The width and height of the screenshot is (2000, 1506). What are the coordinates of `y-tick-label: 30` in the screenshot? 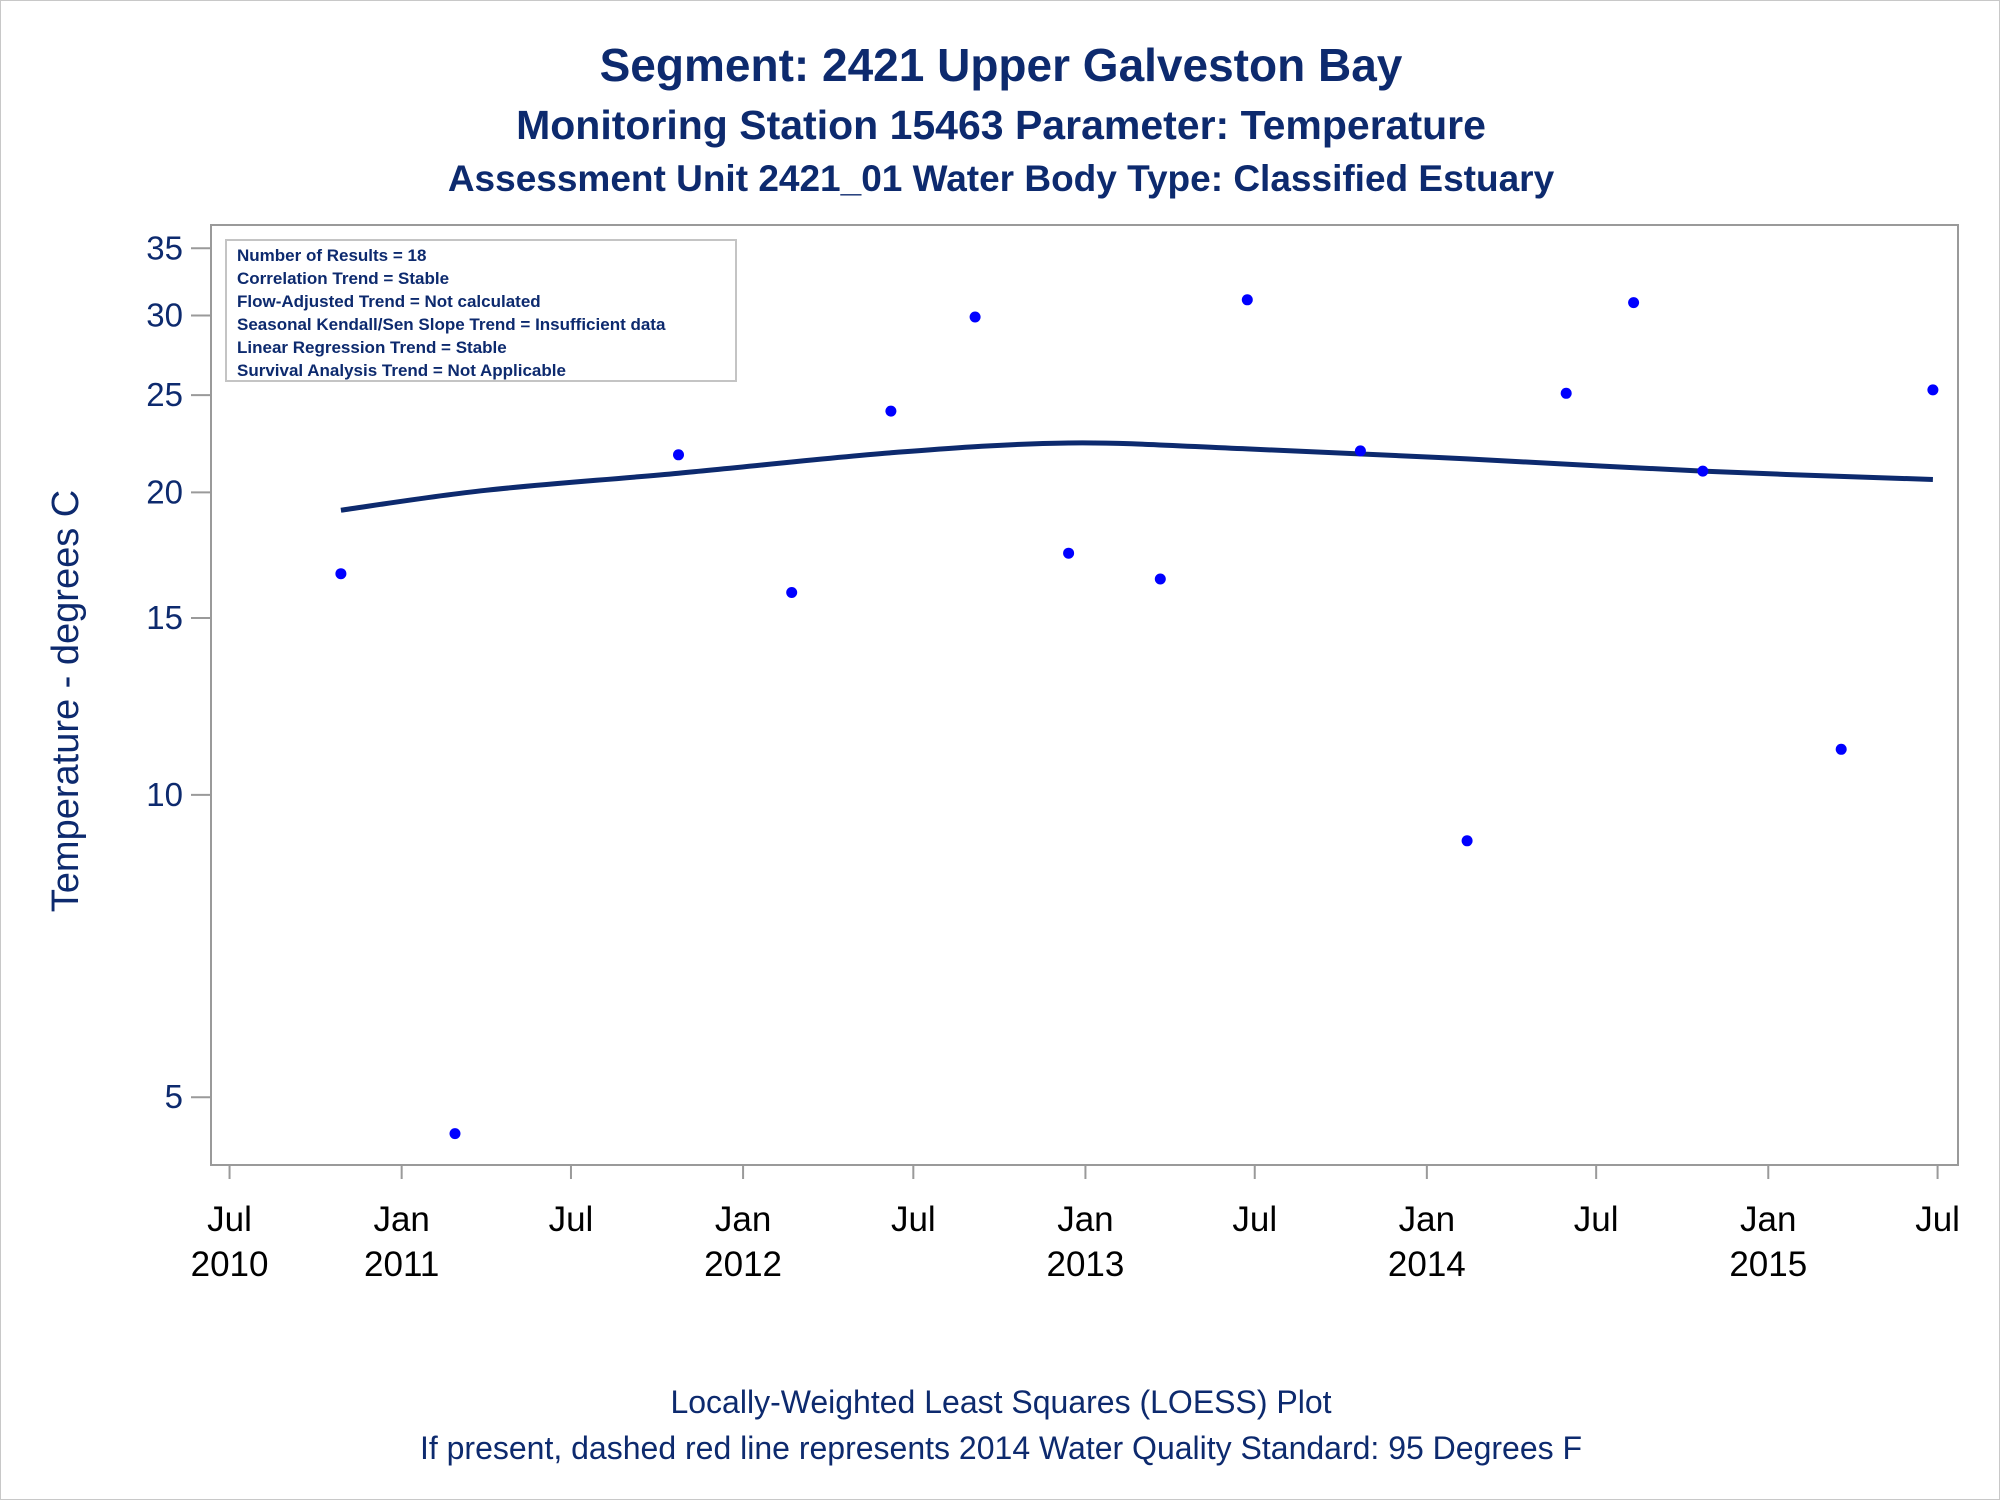 It's located at (164, 315).